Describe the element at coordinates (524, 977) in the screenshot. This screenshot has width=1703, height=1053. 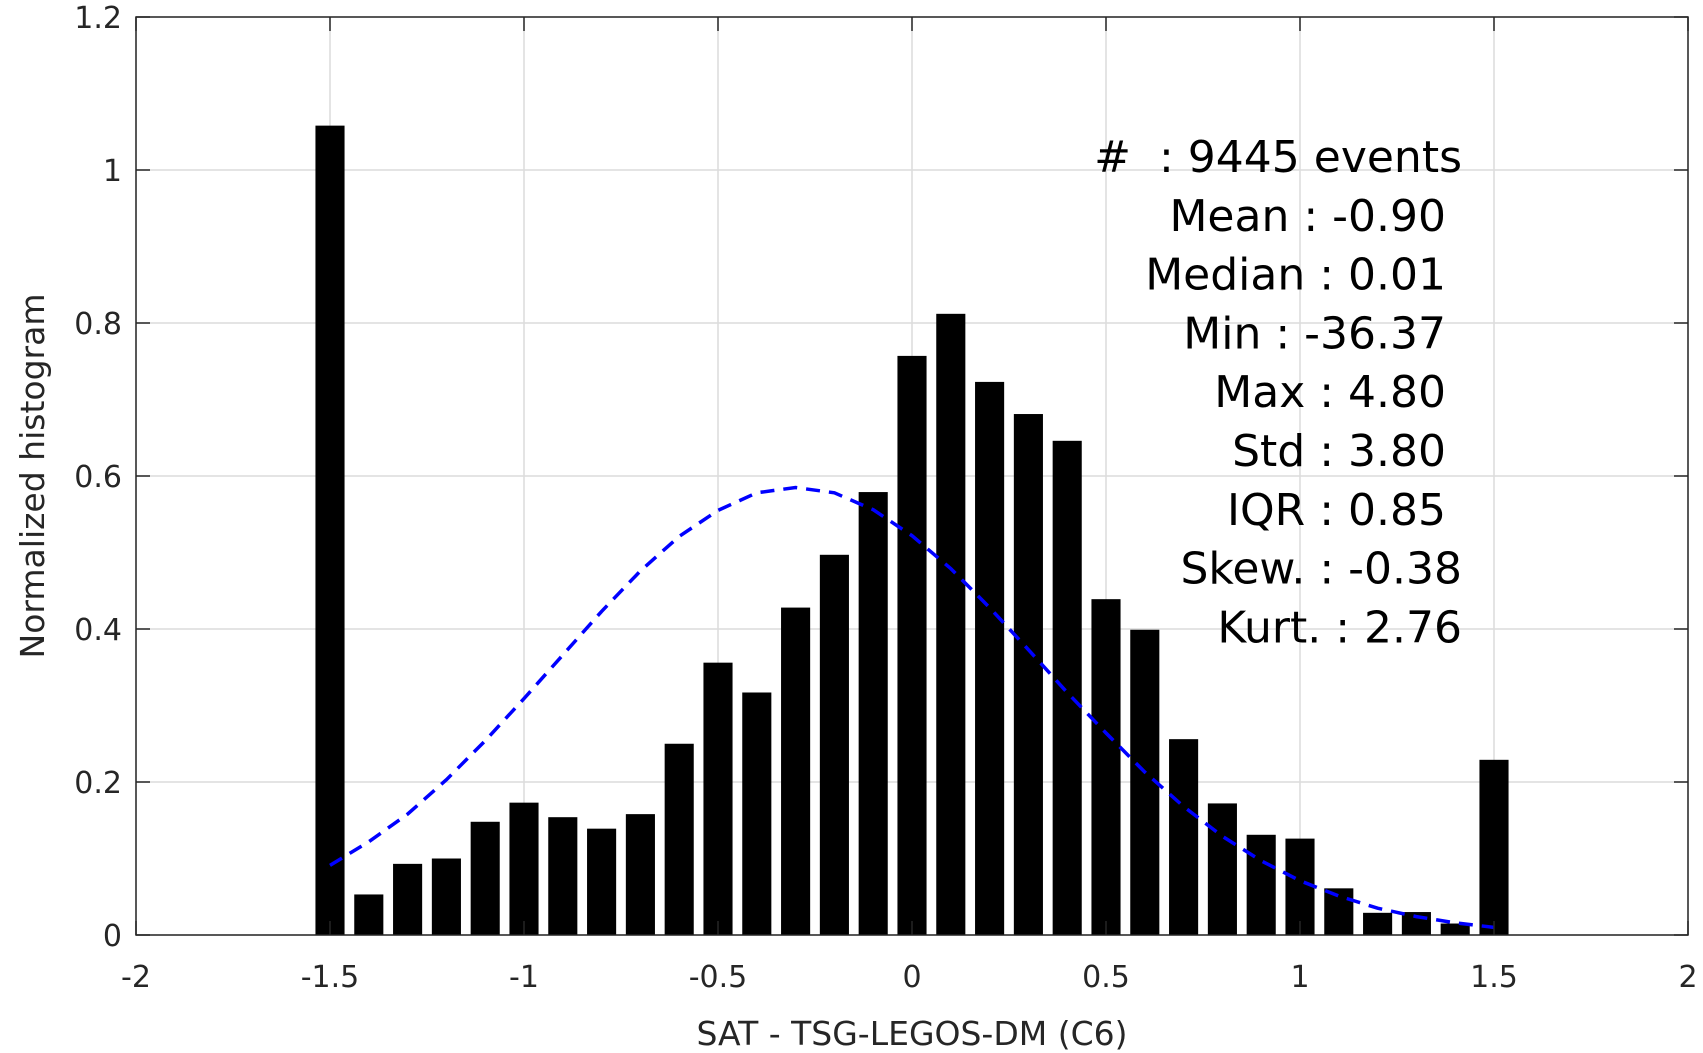
I see `x-tick-label: -1` at that location.